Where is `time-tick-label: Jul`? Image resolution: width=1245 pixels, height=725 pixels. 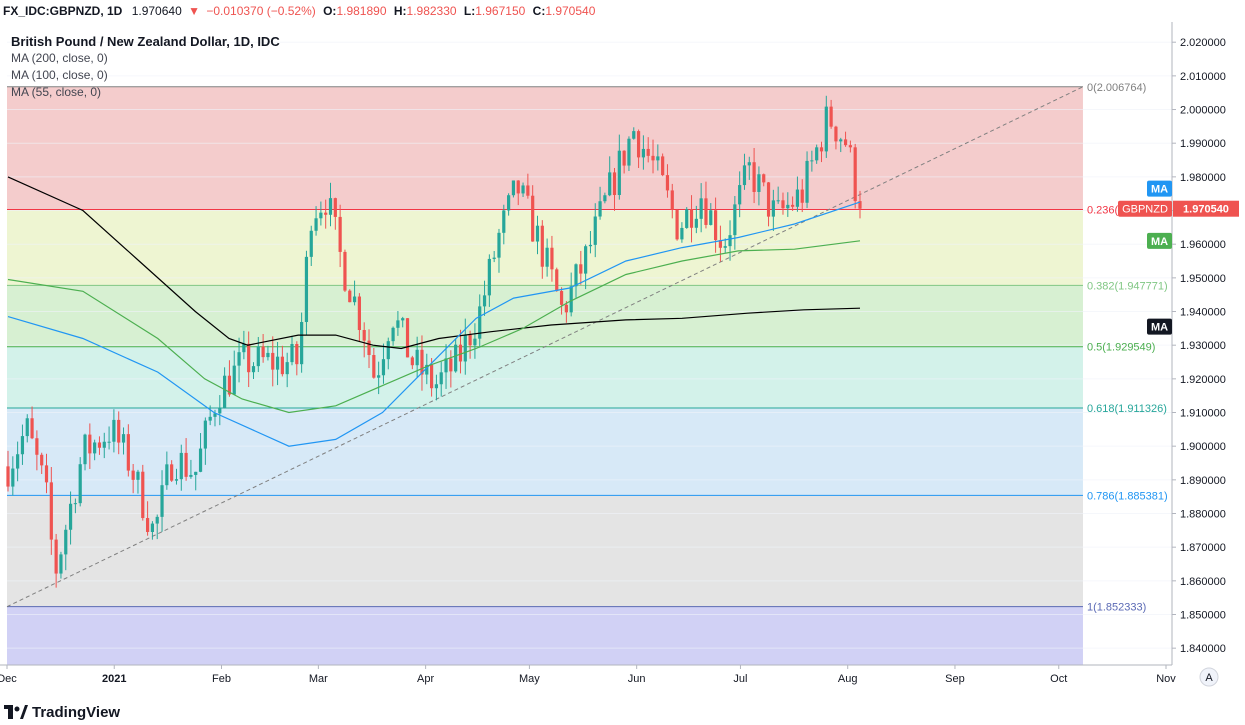
time-tick-label: Jul is located at coordinates (740, 679).